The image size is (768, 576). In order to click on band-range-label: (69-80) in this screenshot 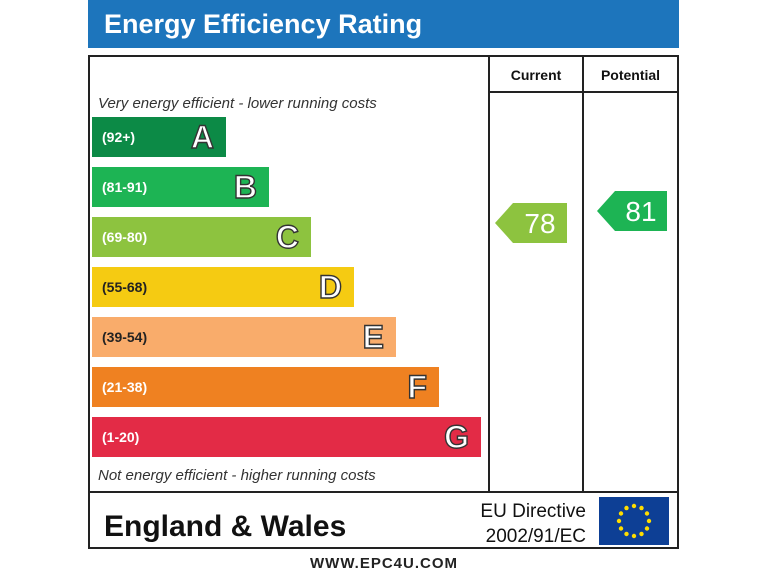, I will do `click(125, 237)`.